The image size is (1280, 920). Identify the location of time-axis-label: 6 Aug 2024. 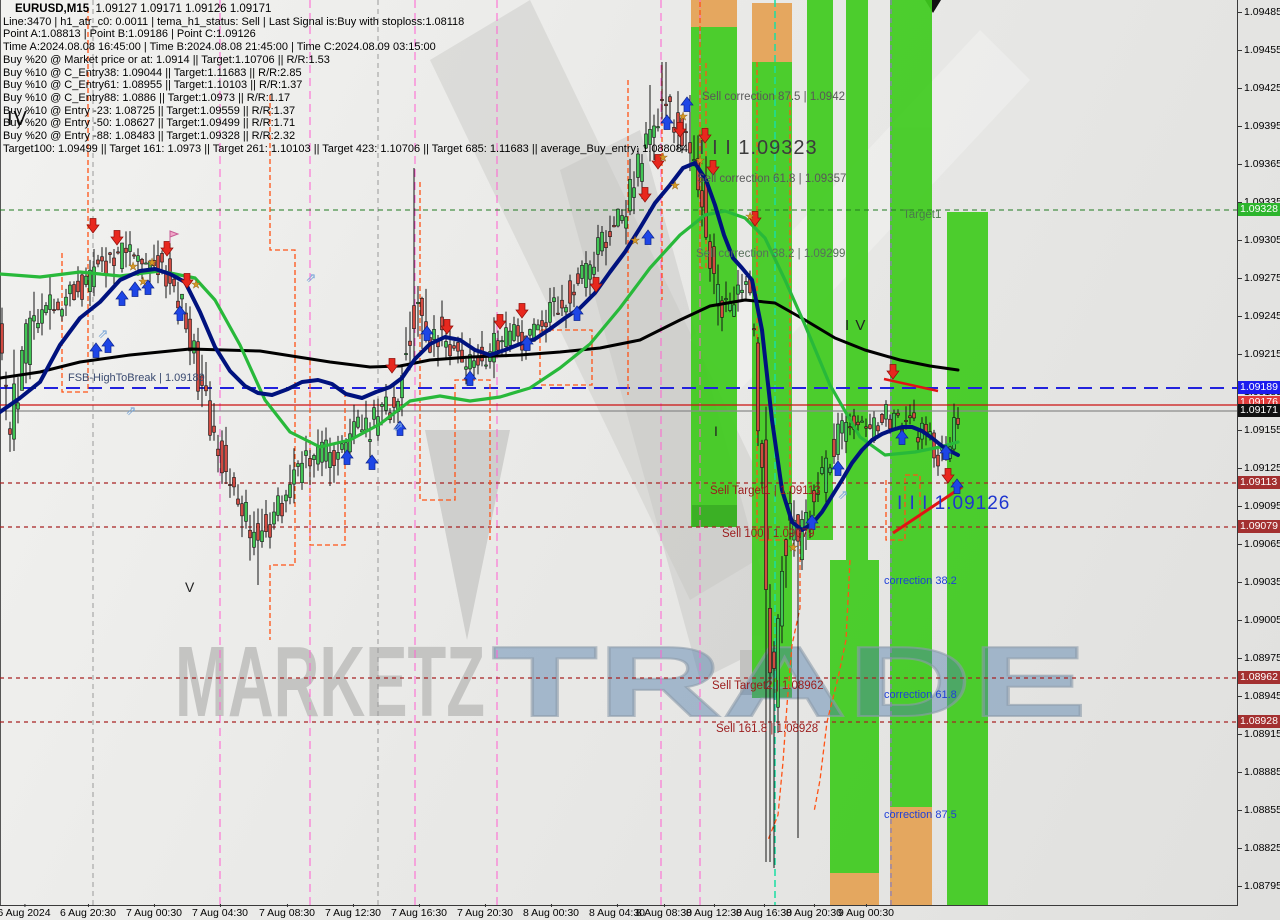
(25, 911).